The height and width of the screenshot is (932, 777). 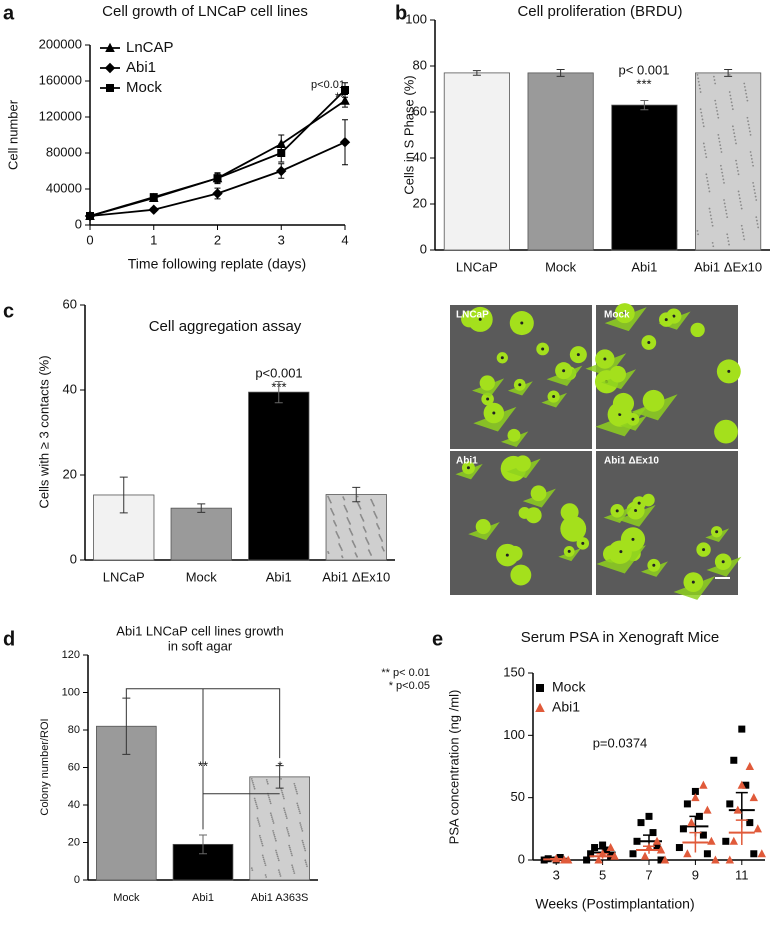 I want to click on y-axis-label: Colony number/ROI, so click(x=45, y=766).